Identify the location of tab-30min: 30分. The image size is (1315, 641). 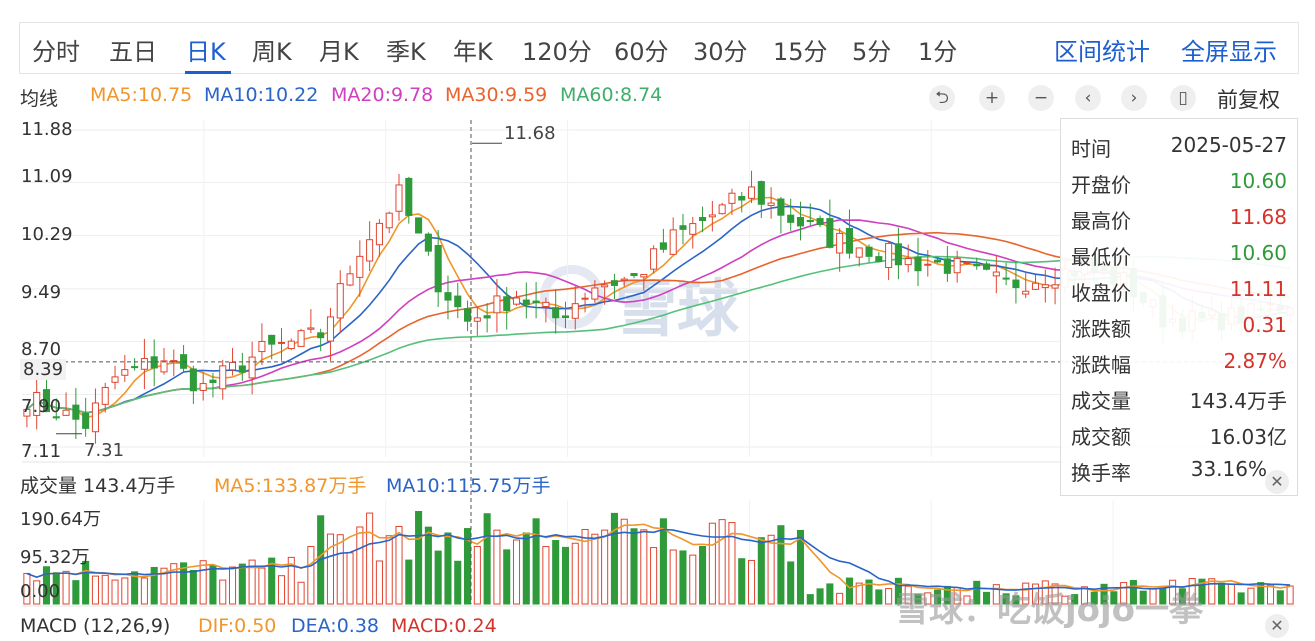
(720, 52).